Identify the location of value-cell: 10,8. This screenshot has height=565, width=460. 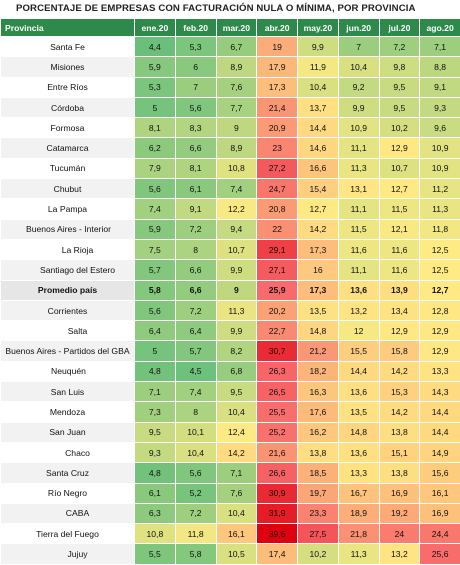
(236, 168).